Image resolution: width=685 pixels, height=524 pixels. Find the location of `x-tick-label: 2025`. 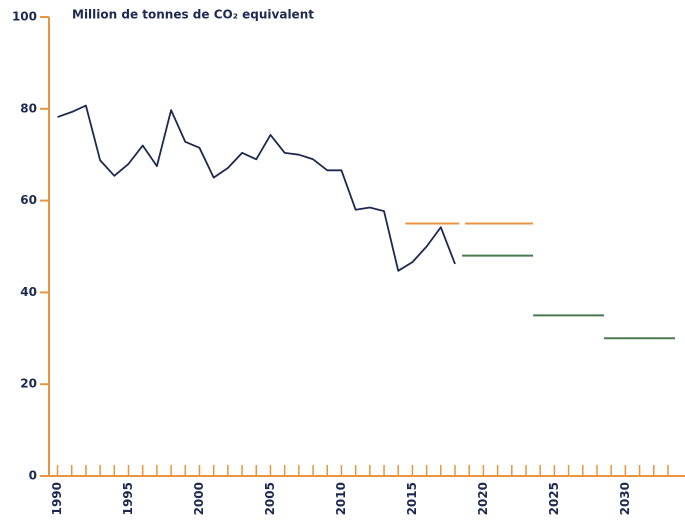

x-tick-label: 2025 is located at coordinates (554, 498).